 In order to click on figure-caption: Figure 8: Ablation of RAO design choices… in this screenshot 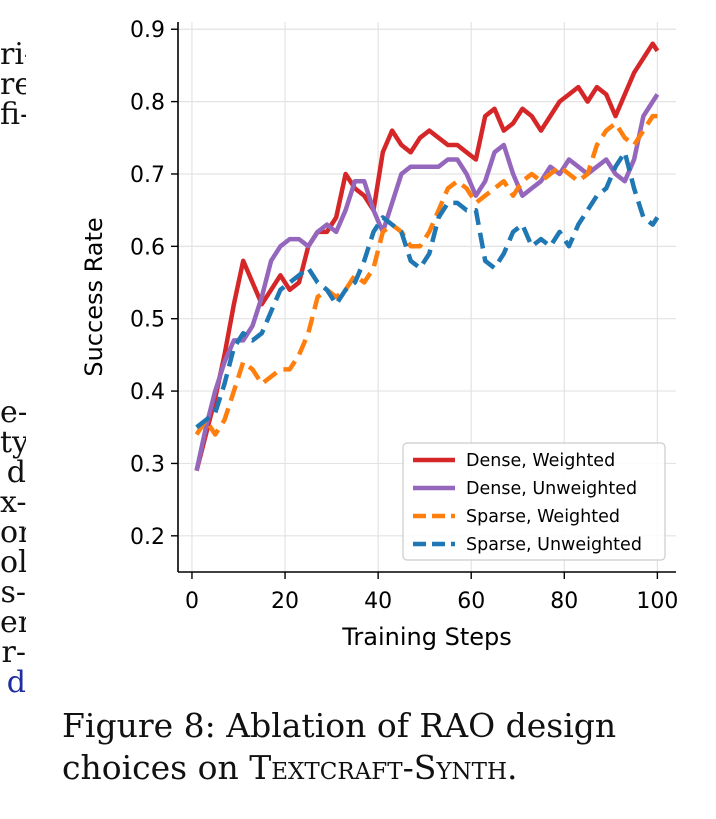, I will do `click(389, 747)`.